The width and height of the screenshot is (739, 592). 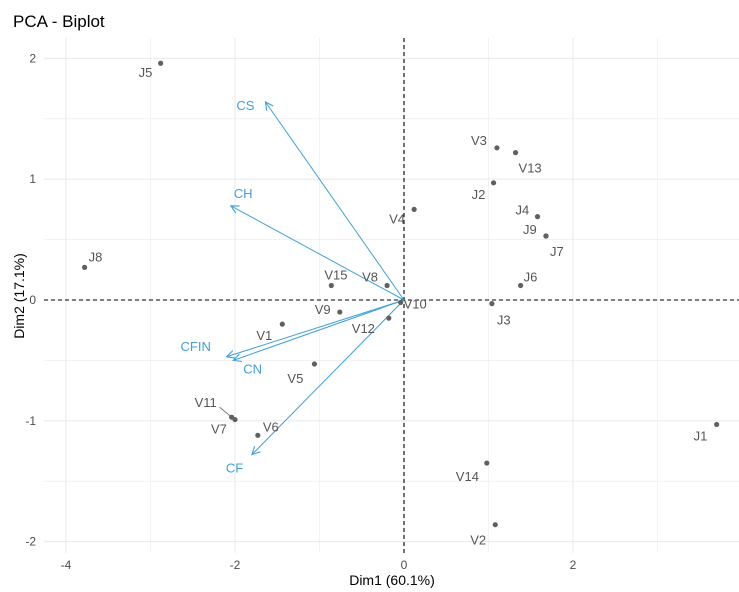 I want to click on y-tick-label: 1, so click(x=32, y=179).